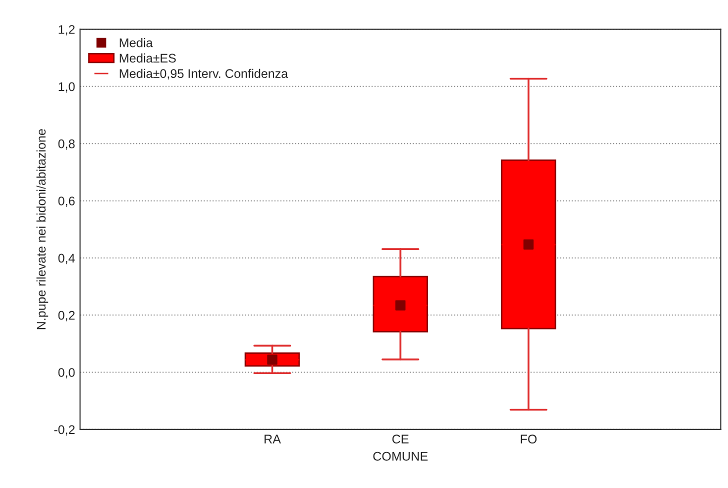 The image size is (728, 488). I want to click on legend-label: Media±ES, so click(148, 58).